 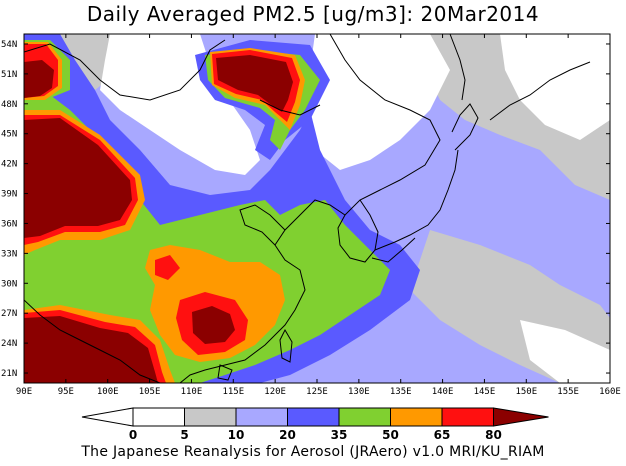 What do you see at coordinates (9, 284) in the screenshot?
I see `lat-tick-label: 30N` at bounding box center [9, 284].